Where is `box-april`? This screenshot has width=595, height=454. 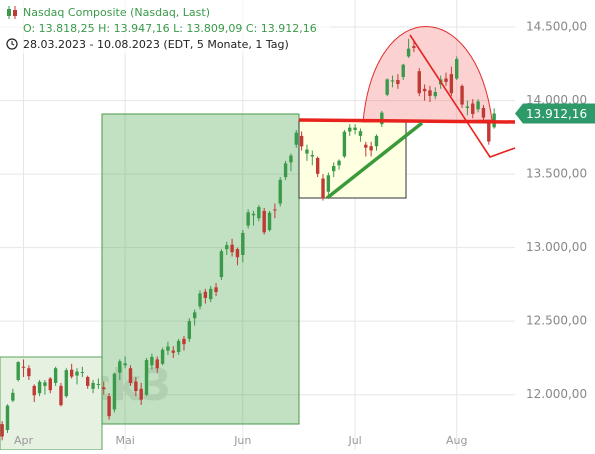
box-april is located at coordinates (51, 403).